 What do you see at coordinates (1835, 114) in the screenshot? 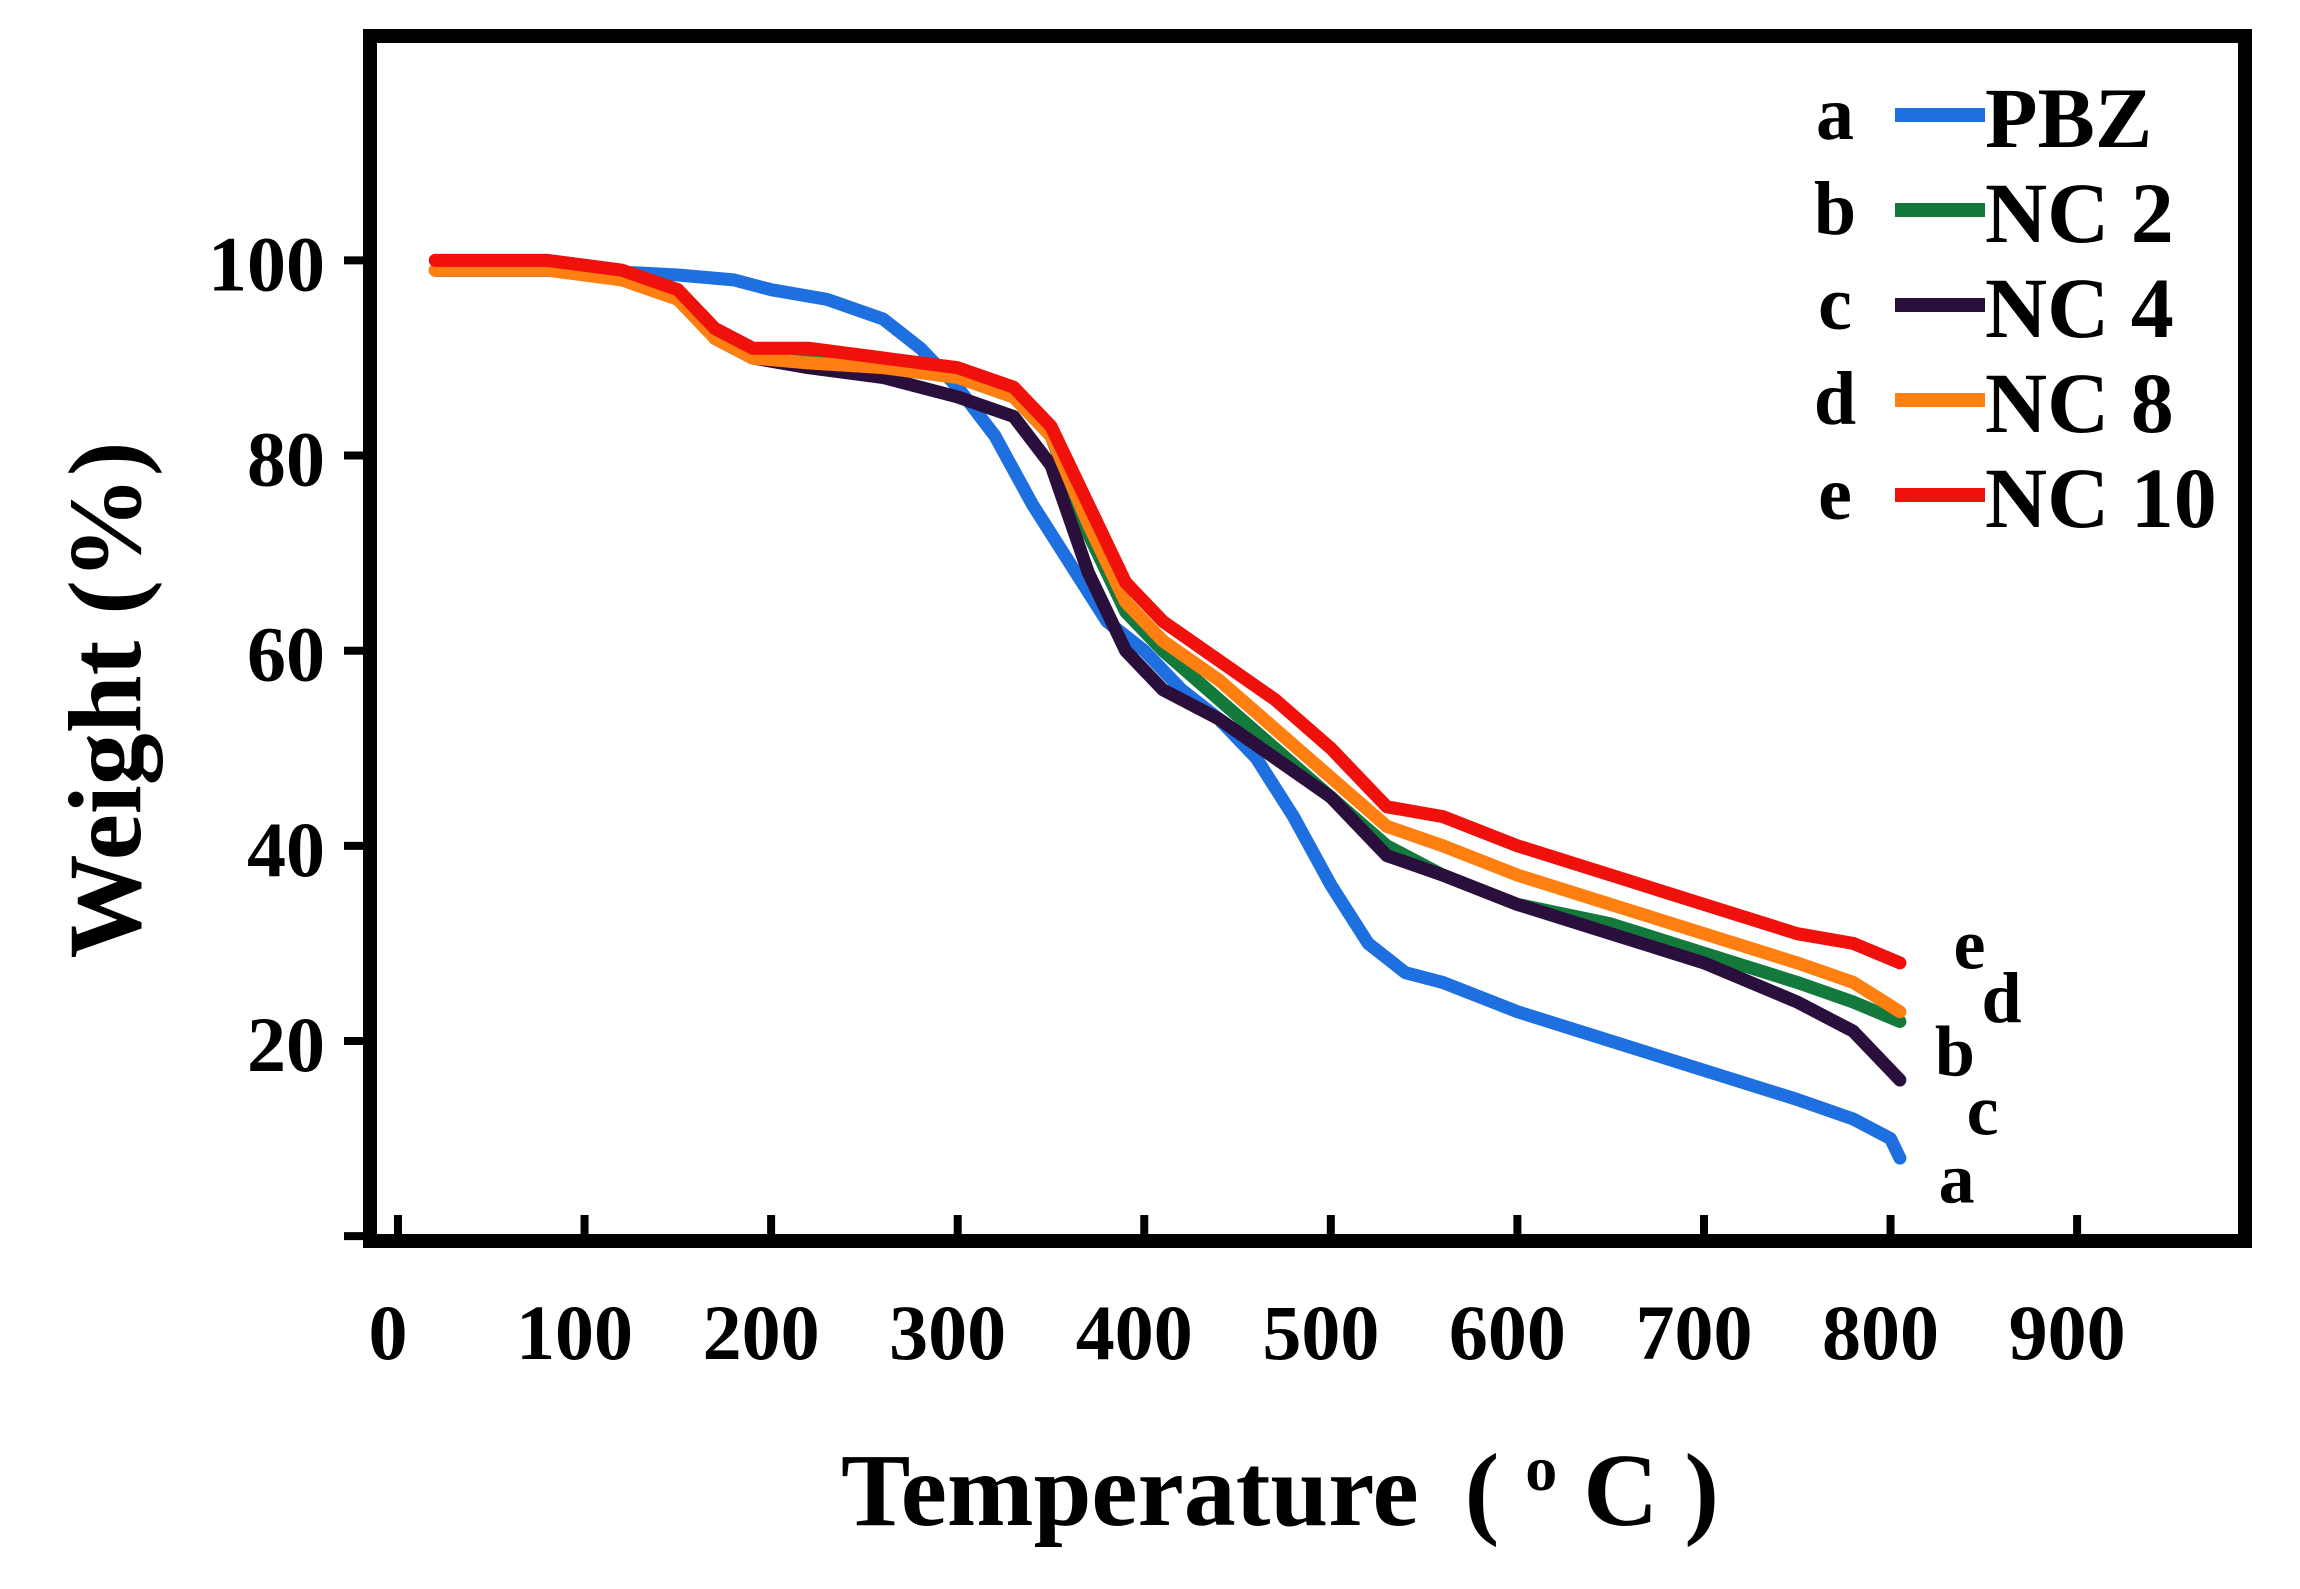
I see `legend-letter-a: a` at bounding box center [1835, 114].